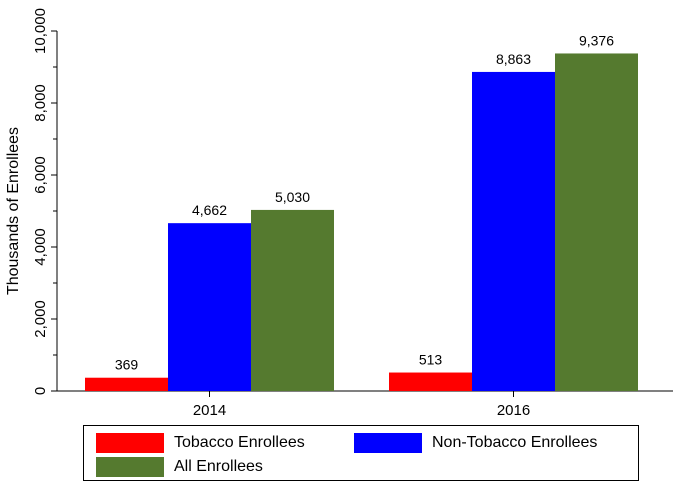 The width and height of the screenshot is (673, 485). I want to click on bar-label-non-tobacco-2014: 4,662, so click(209, 210).